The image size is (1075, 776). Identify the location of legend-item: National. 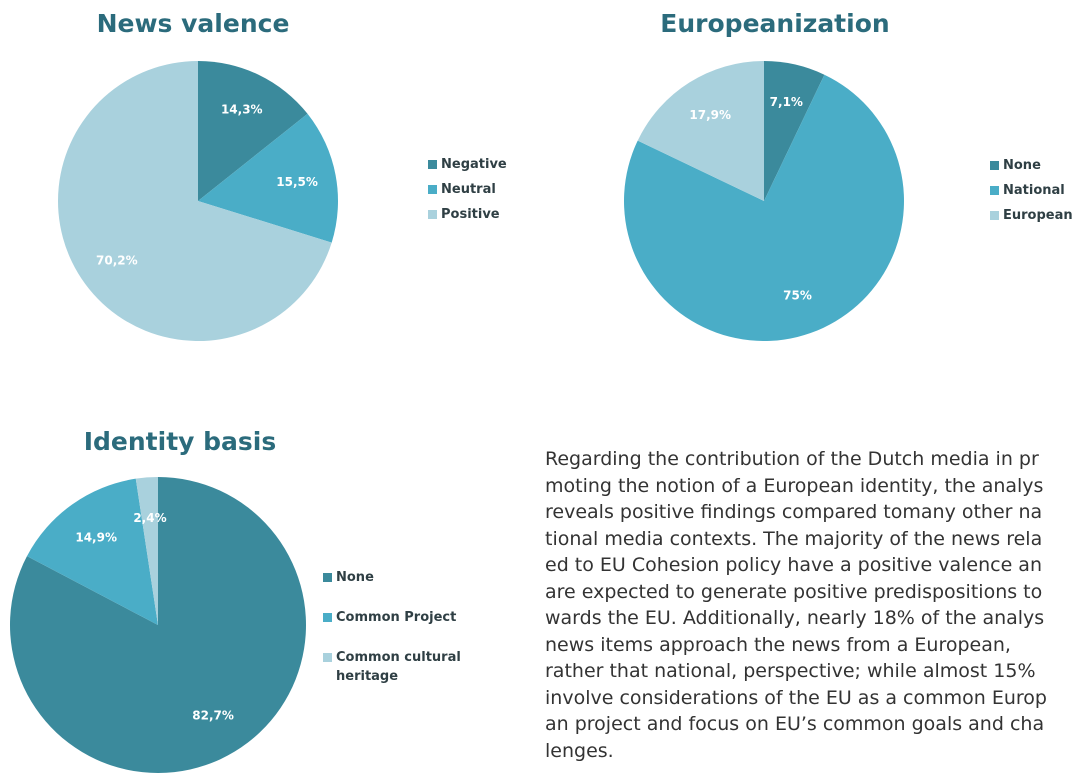
(1032, 190).